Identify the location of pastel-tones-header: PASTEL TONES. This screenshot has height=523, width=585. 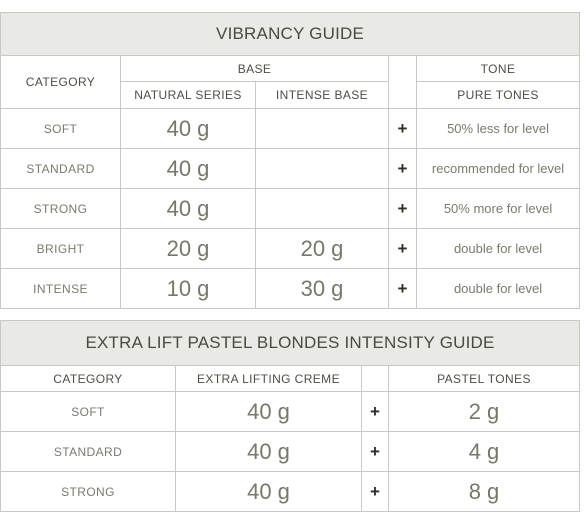
(484, 378).